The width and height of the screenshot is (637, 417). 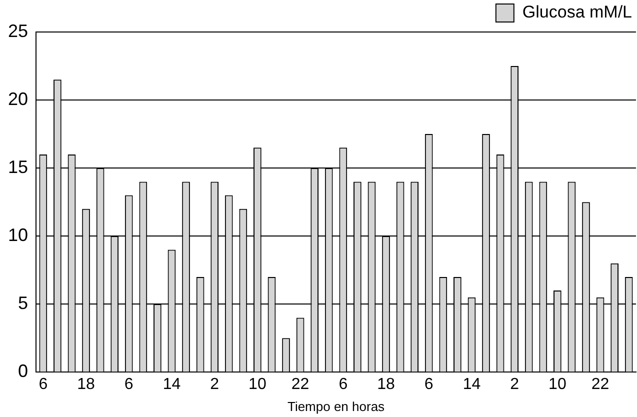 I want to click on legend-label: Glucosa mM/L, so click(x=577, y=12).